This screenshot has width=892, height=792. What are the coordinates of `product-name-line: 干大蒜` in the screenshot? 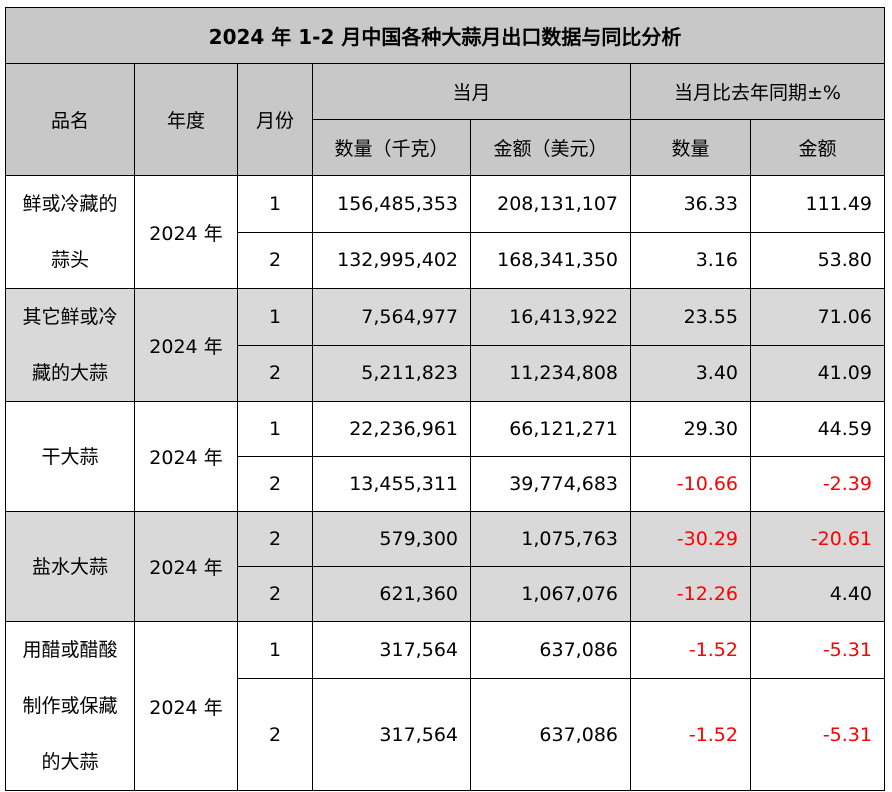 It's located at (70, 456).